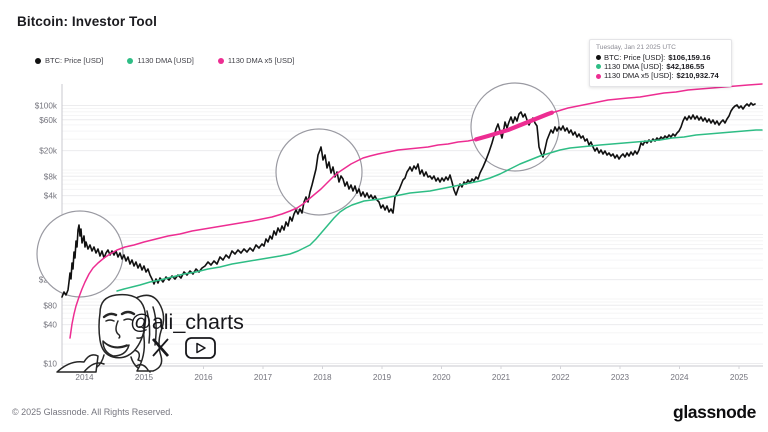 Image resolution: width=768 pixels, height=432 pixels. I want to click on y-tick-label: $20k, so click(48, 151).